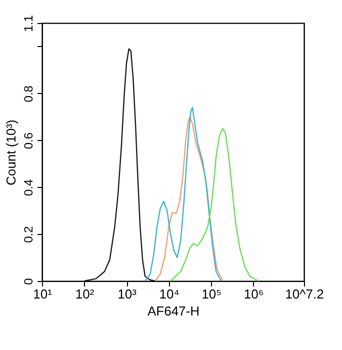 The height and width of the screenshot is (350, 342). What do you see at coordinates (128, 294) in the screenshot?
I see `x-tick-label: 10³` at bounding box center [128, 294].